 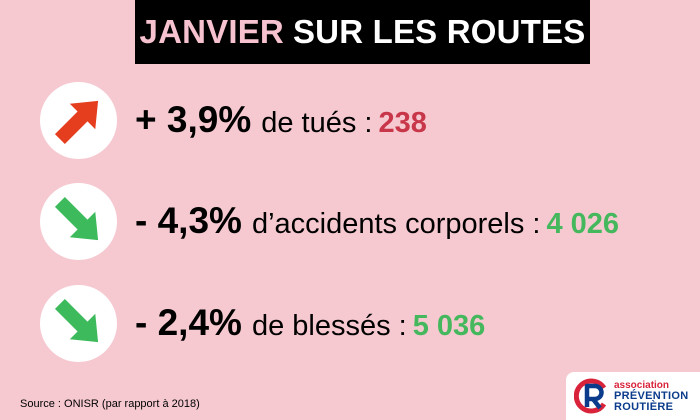 I want to click on stat-text: - 2,4% de blessés :5 036, so click(x=310, y=323).